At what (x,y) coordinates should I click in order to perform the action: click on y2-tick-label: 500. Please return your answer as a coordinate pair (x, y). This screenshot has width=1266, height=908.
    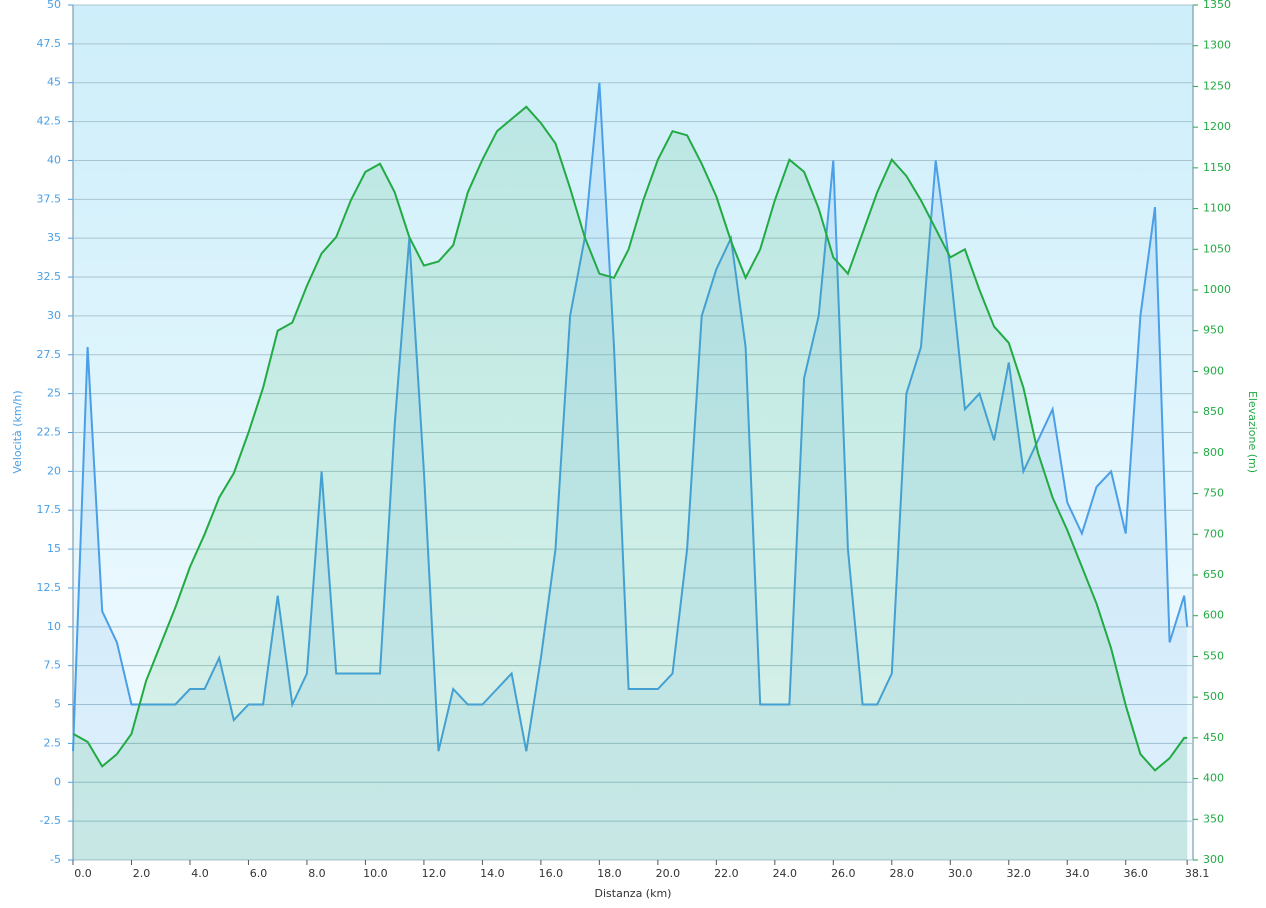
    Looking at the image, I should click on (1213, 696).